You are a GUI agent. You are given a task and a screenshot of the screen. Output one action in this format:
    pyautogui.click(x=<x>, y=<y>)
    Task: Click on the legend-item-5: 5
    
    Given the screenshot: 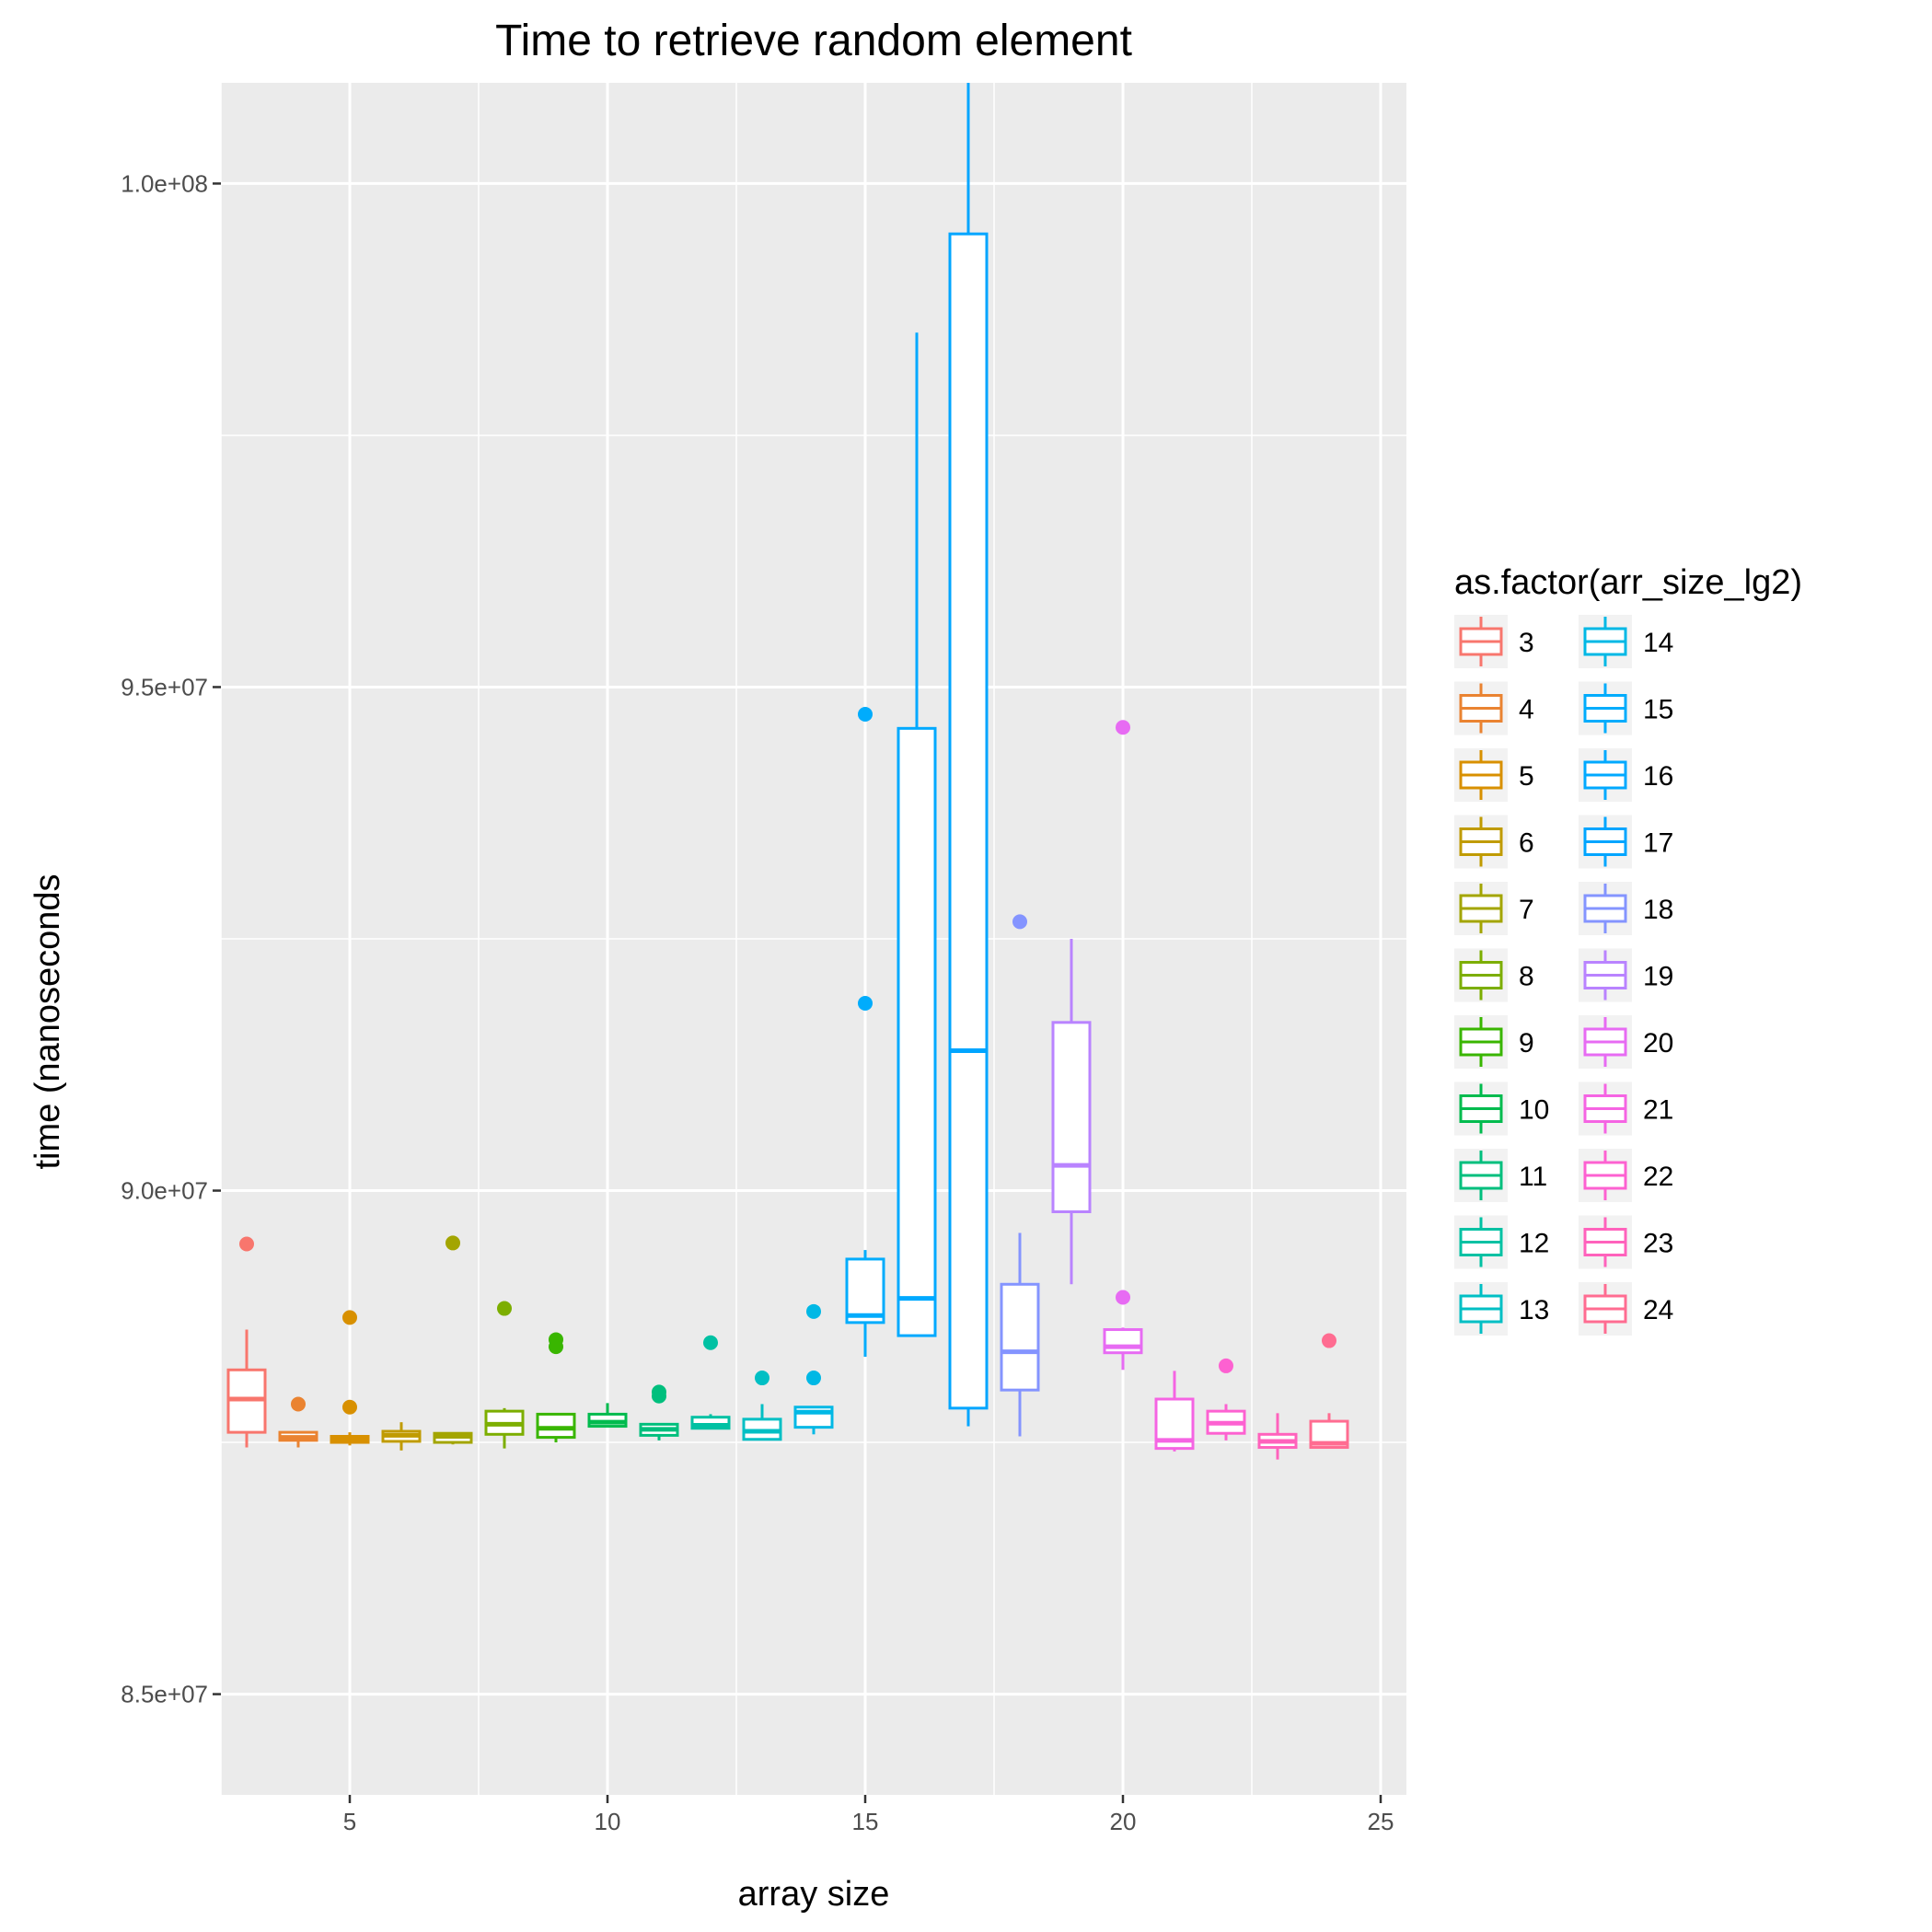 What is the action you would take?
    pyautogui.click(x=1494, y=775)
    